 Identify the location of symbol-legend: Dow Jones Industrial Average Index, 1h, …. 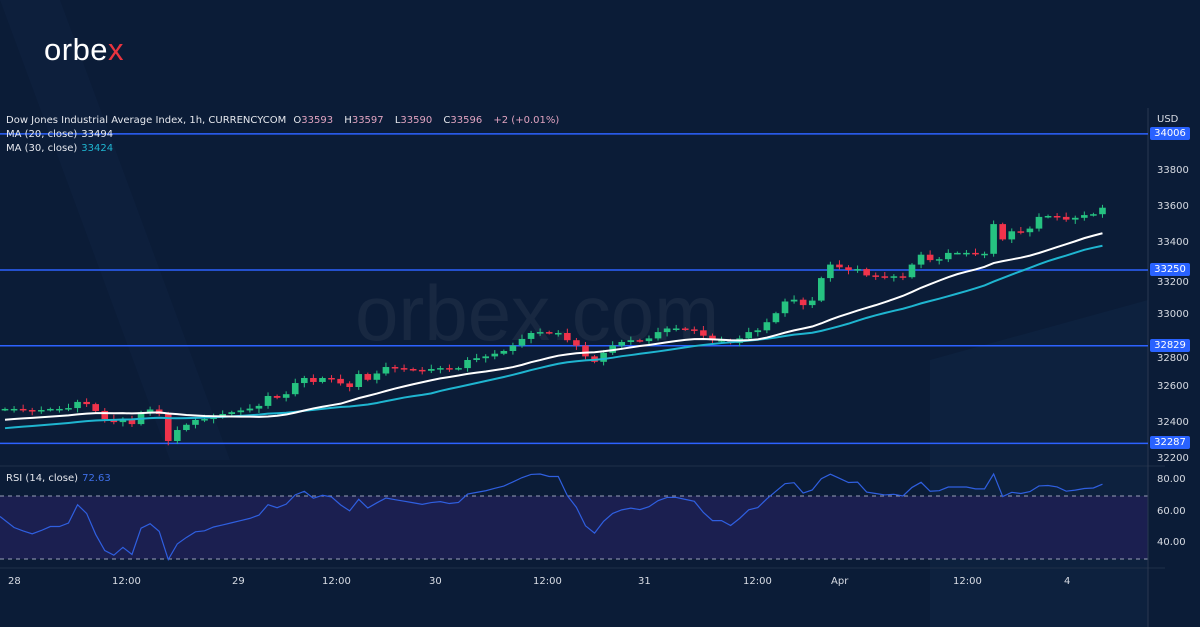
(284, 120).